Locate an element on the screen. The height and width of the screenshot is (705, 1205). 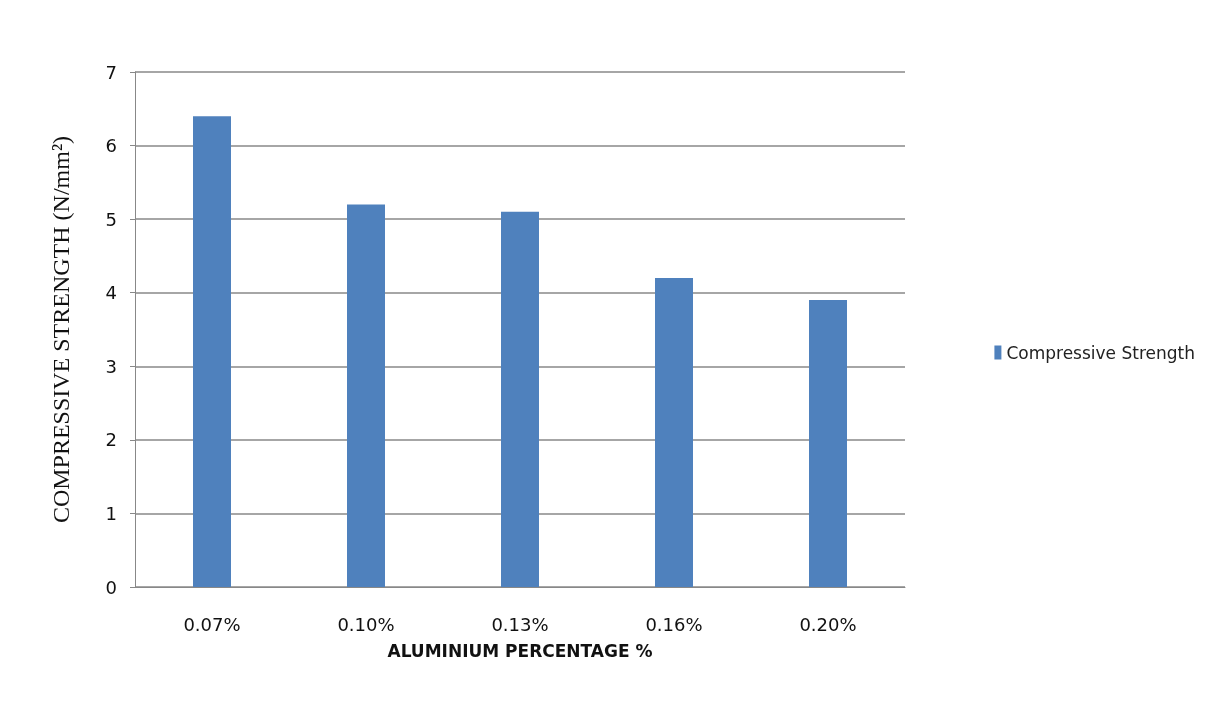
y-tick-label: 7 is located at coordinates (111, 72).